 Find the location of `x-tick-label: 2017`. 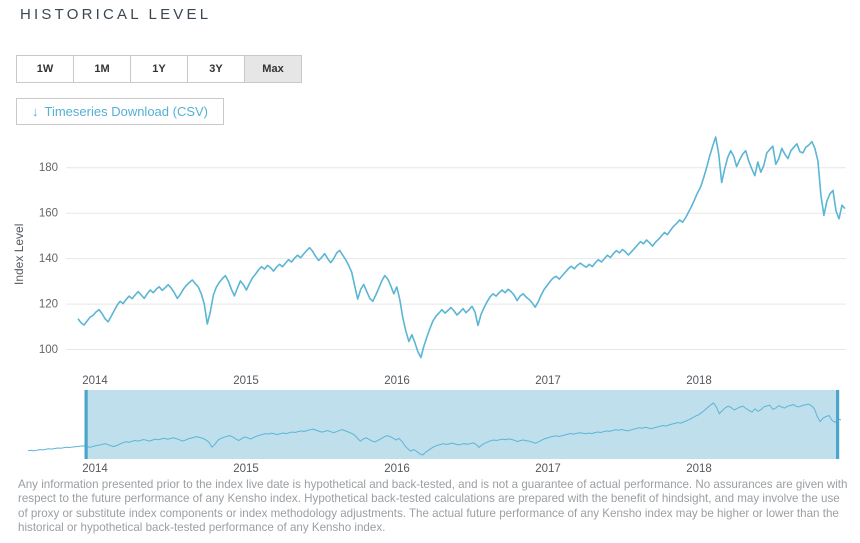

x-tick-label: 2017 is located at coordinates (548, 381).